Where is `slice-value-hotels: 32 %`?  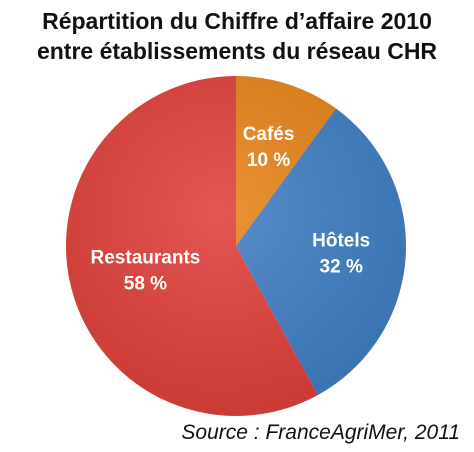 slice-value-hotels: 32 % is located at coordinates (341, 267).